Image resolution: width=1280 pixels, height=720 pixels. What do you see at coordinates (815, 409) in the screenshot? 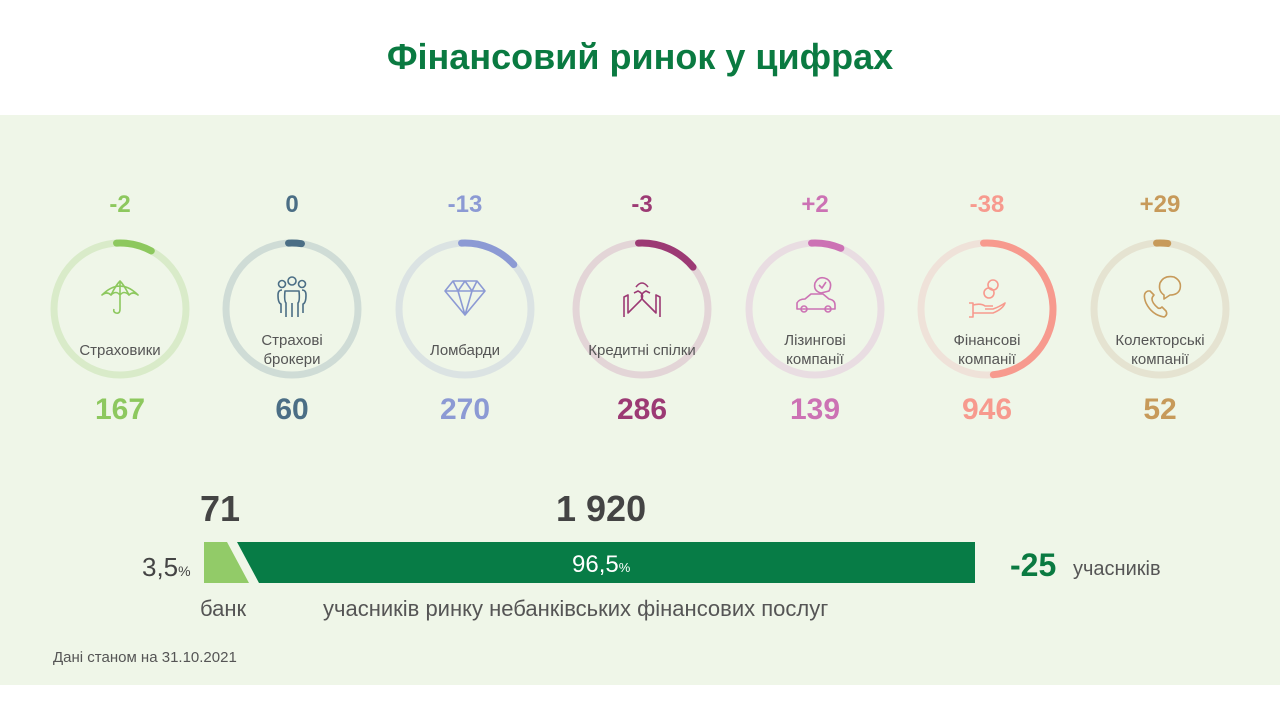
I see `category-count: 139` at bounding box center [815, 409].